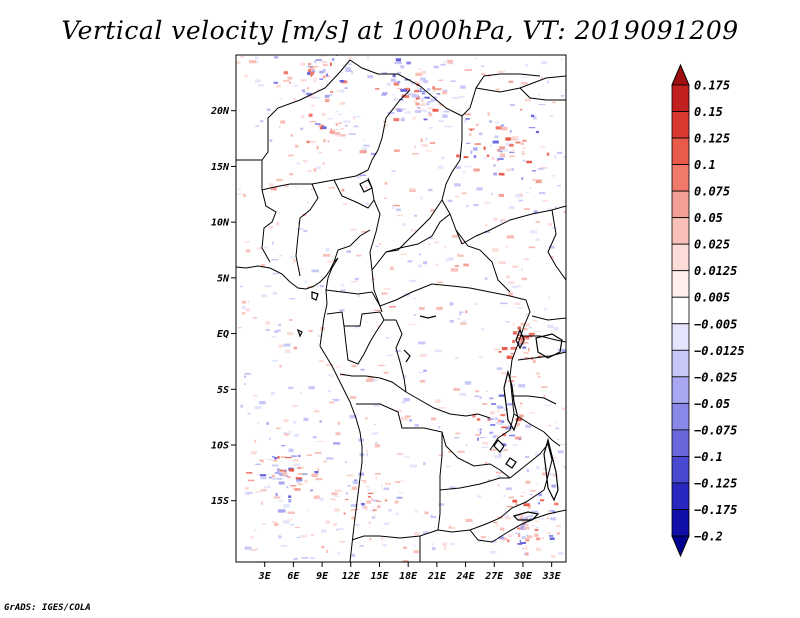 The height and width of the screenshot is (618, 800). What do you see at coordinates (220, 501) in the screenshot?
I see `lat-tick-label: 15S` at bounding box center [220, 501].